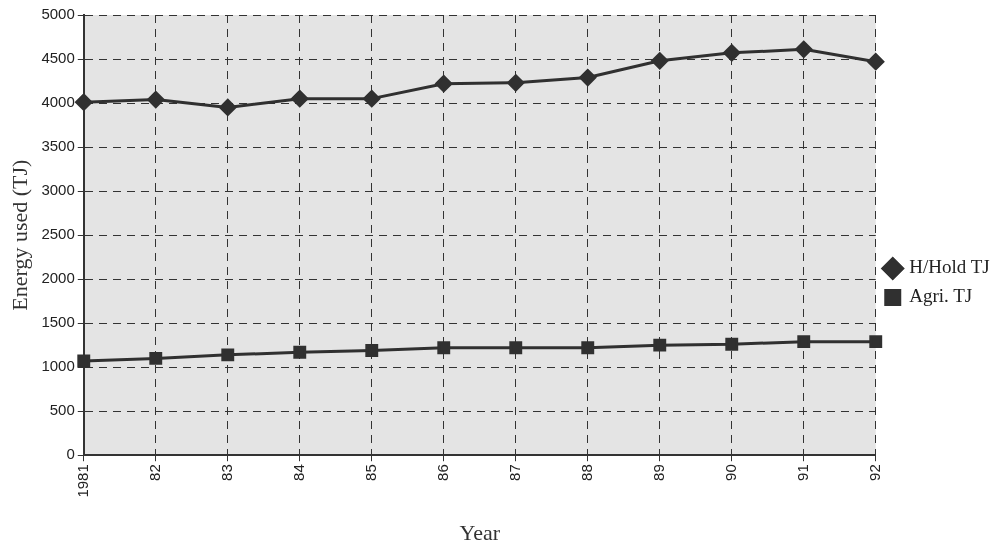  I want to click on x-axis-title: Year, so click(480, 532).